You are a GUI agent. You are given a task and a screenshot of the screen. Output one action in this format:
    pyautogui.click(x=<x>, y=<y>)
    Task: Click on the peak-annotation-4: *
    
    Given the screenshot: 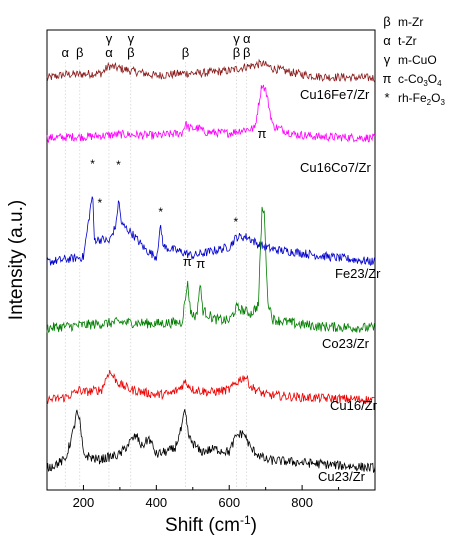 What is the action you would take?
    pyautogui.click(x=235, y=222)
    